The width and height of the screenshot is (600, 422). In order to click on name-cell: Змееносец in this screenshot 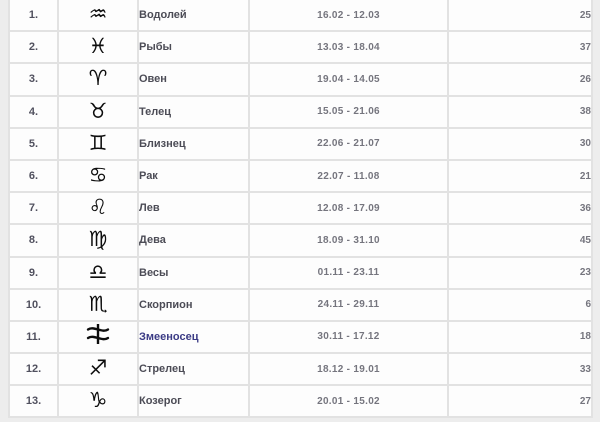, I will do `click(193, 337)`.